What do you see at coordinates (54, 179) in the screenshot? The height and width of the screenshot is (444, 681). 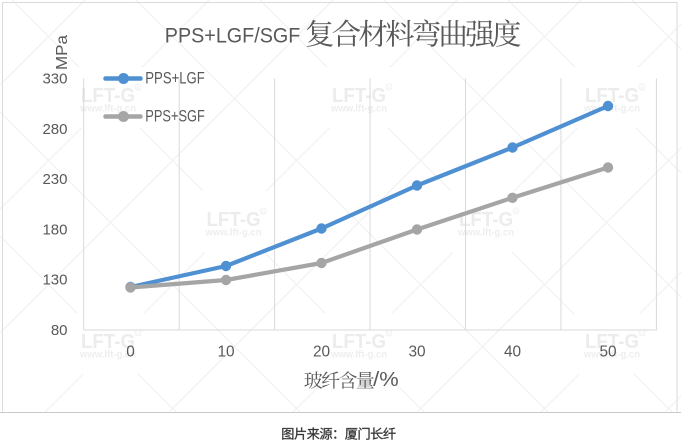 I see `svg-text: 230` at bounding box center [54, 179].